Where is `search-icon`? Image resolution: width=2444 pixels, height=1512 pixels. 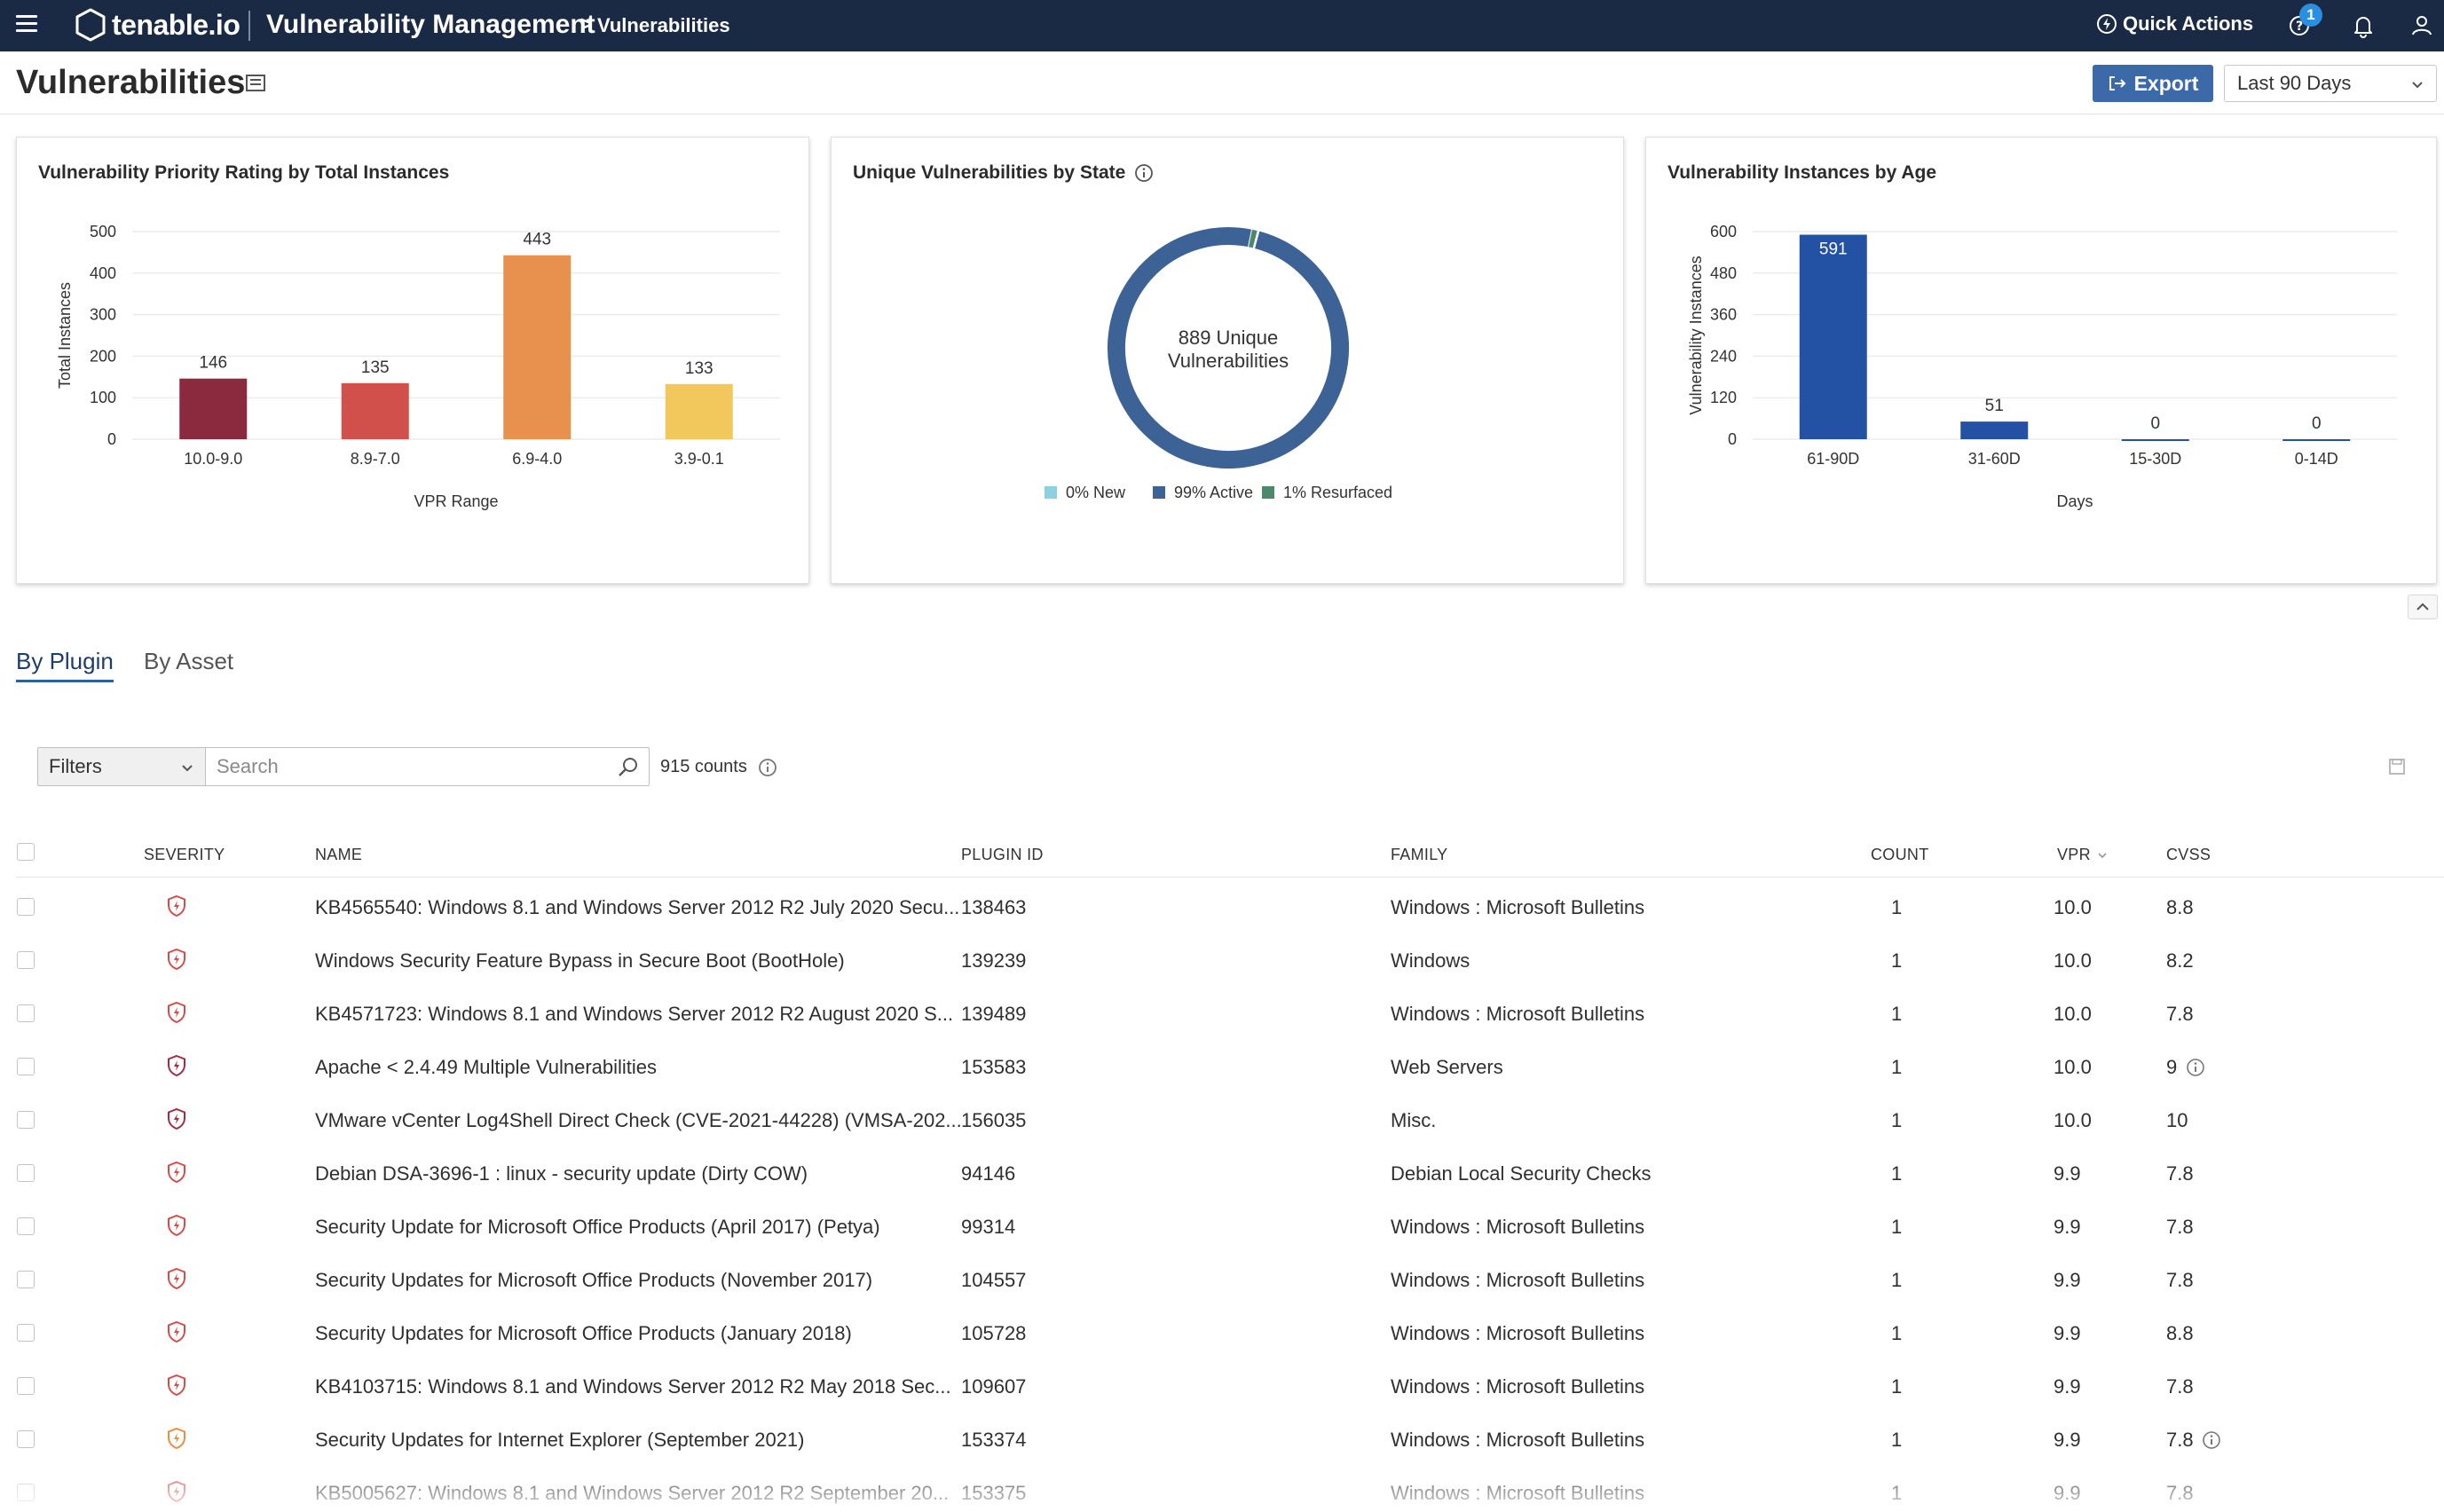 search-icon is located at coordinates (628, 767).